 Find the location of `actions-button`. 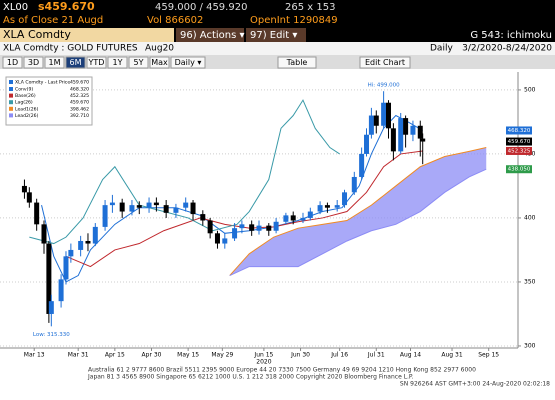

actions-button is located at coordinates (210, 35).